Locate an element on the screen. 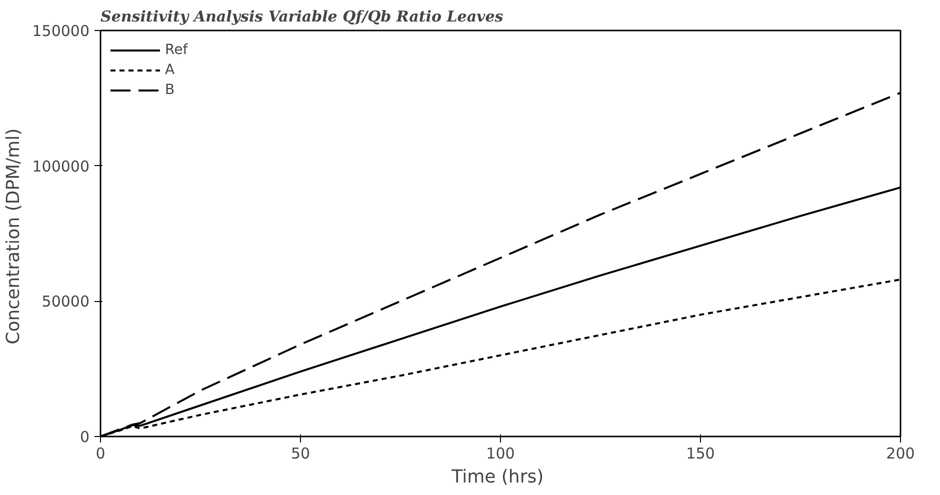 This screenshot has height=495, width=940. x-tick-label: 200 is located at coordinates (900, 453).